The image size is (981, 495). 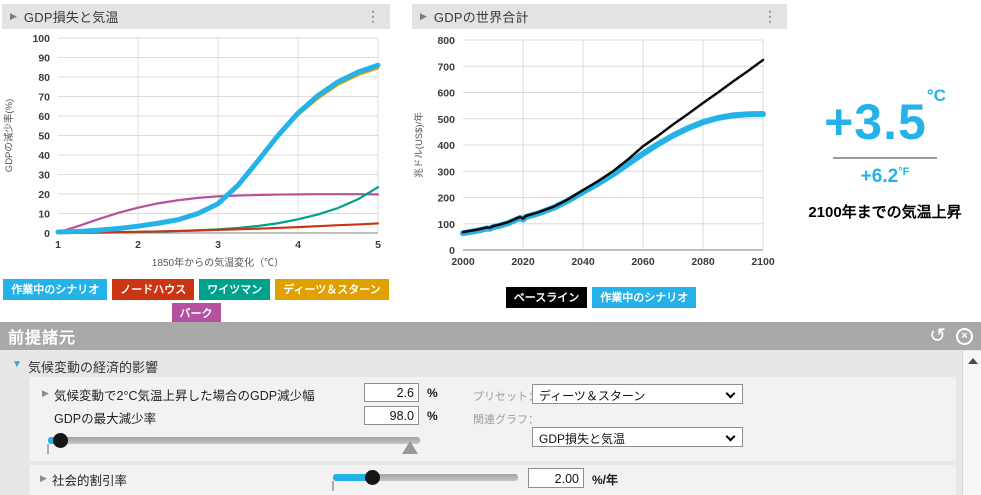 I want to click on gdp-max-loss-label: GDPの最大減少率, so click(x=105, y=419).